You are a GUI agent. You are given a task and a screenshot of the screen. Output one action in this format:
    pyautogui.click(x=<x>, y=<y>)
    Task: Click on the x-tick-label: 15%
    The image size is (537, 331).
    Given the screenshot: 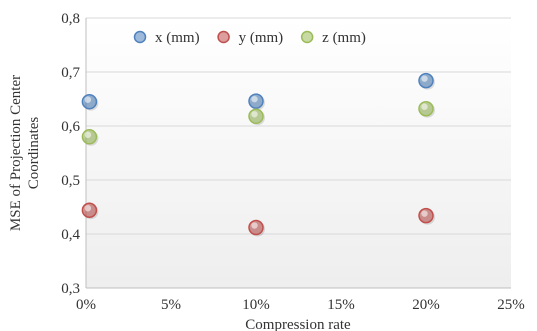 What is the action you would take?
    pyautogui.click(x=341, y=305)
    